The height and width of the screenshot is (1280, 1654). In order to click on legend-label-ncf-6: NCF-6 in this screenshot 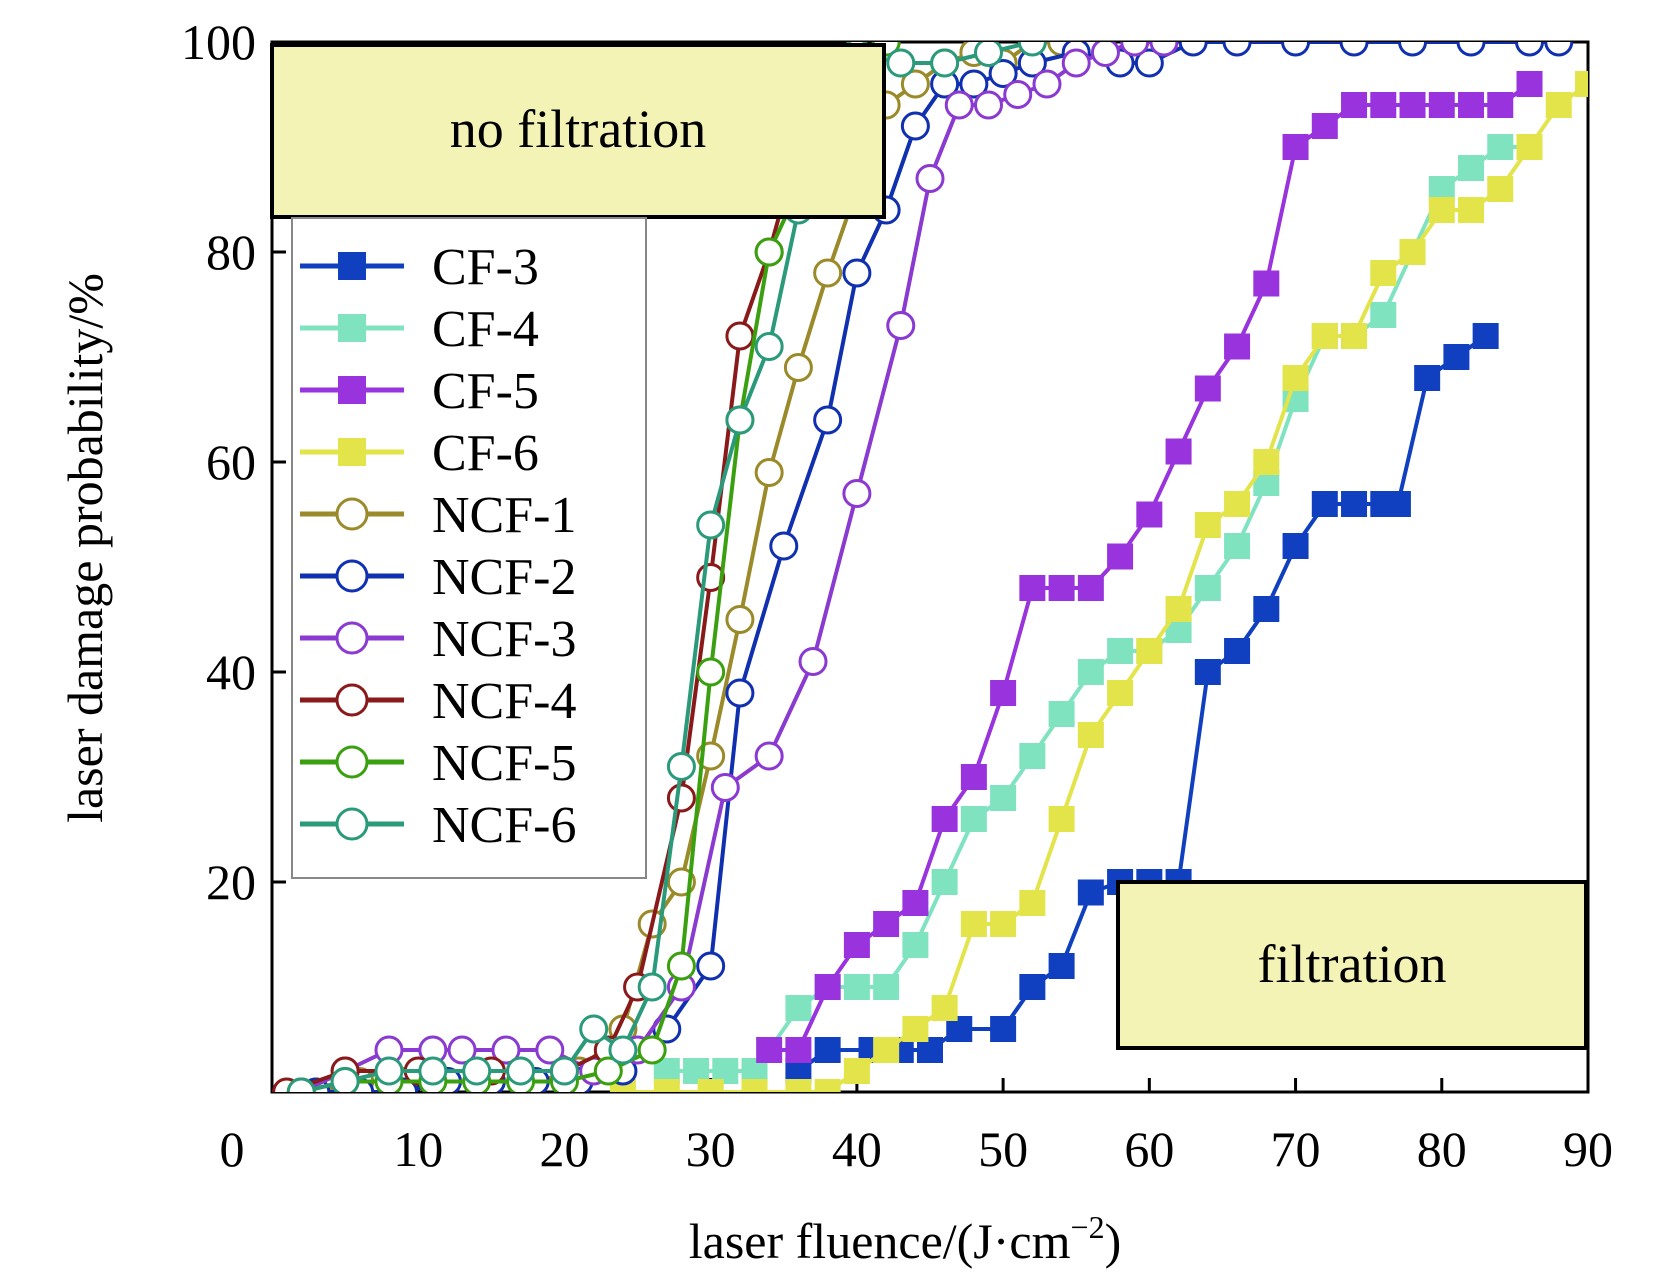, I will do `click(504, 825)`.